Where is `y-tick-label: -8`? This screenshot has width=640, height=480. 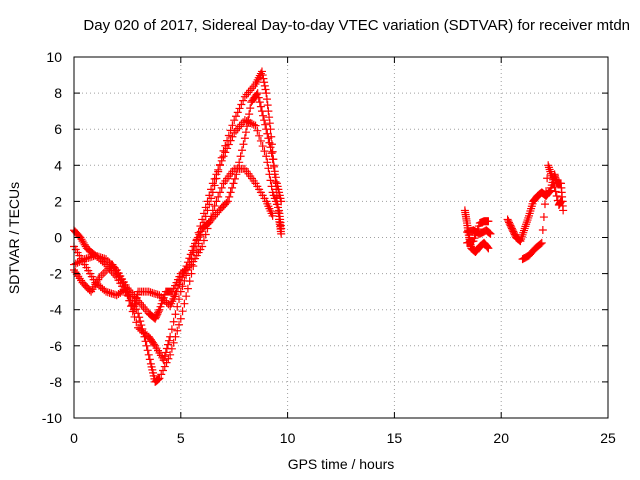 y-tick-label: -8 is located at coordinates (56, 382).